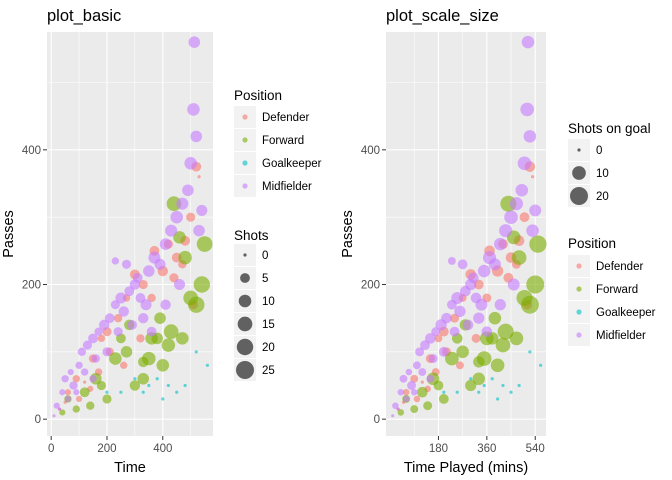 Image resolution: width=672 pixels, height=480 pixels. What do you see at coordinates (51, 449) in the screenshot?
I see `x-tick-label: 0` at bounding box center [51, 449].